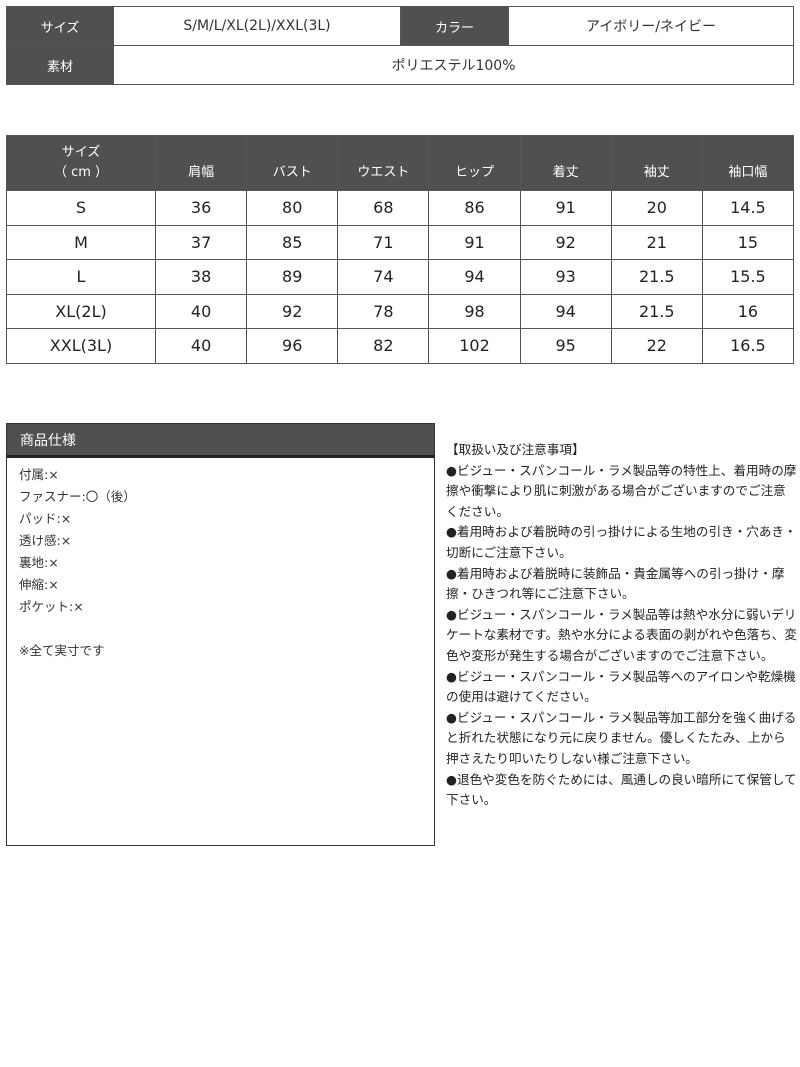 This screenshot has width=800, height=1067. Describe the element at coordinates (39, 584) in the screenshot. I see `spec-item: 伸縮:×` at that location.